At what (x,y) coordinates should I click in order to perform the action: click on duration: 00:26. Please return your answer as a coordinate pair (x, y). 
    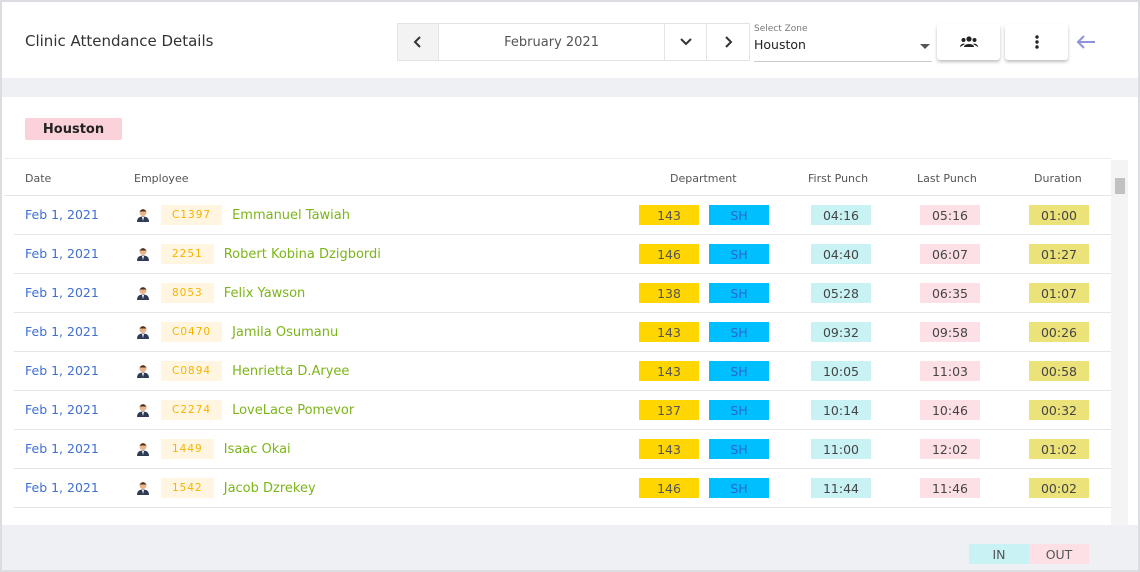
    Looking at the image, I should click on (1059, 332).